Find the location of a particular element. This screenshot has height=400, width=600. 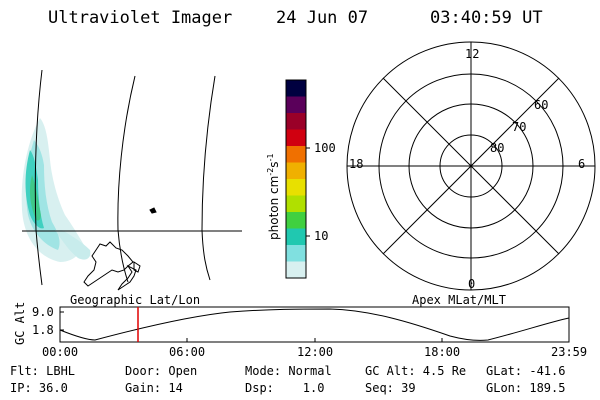

altitude-ylabel: GC Alt is located at coordinates (20, 323).